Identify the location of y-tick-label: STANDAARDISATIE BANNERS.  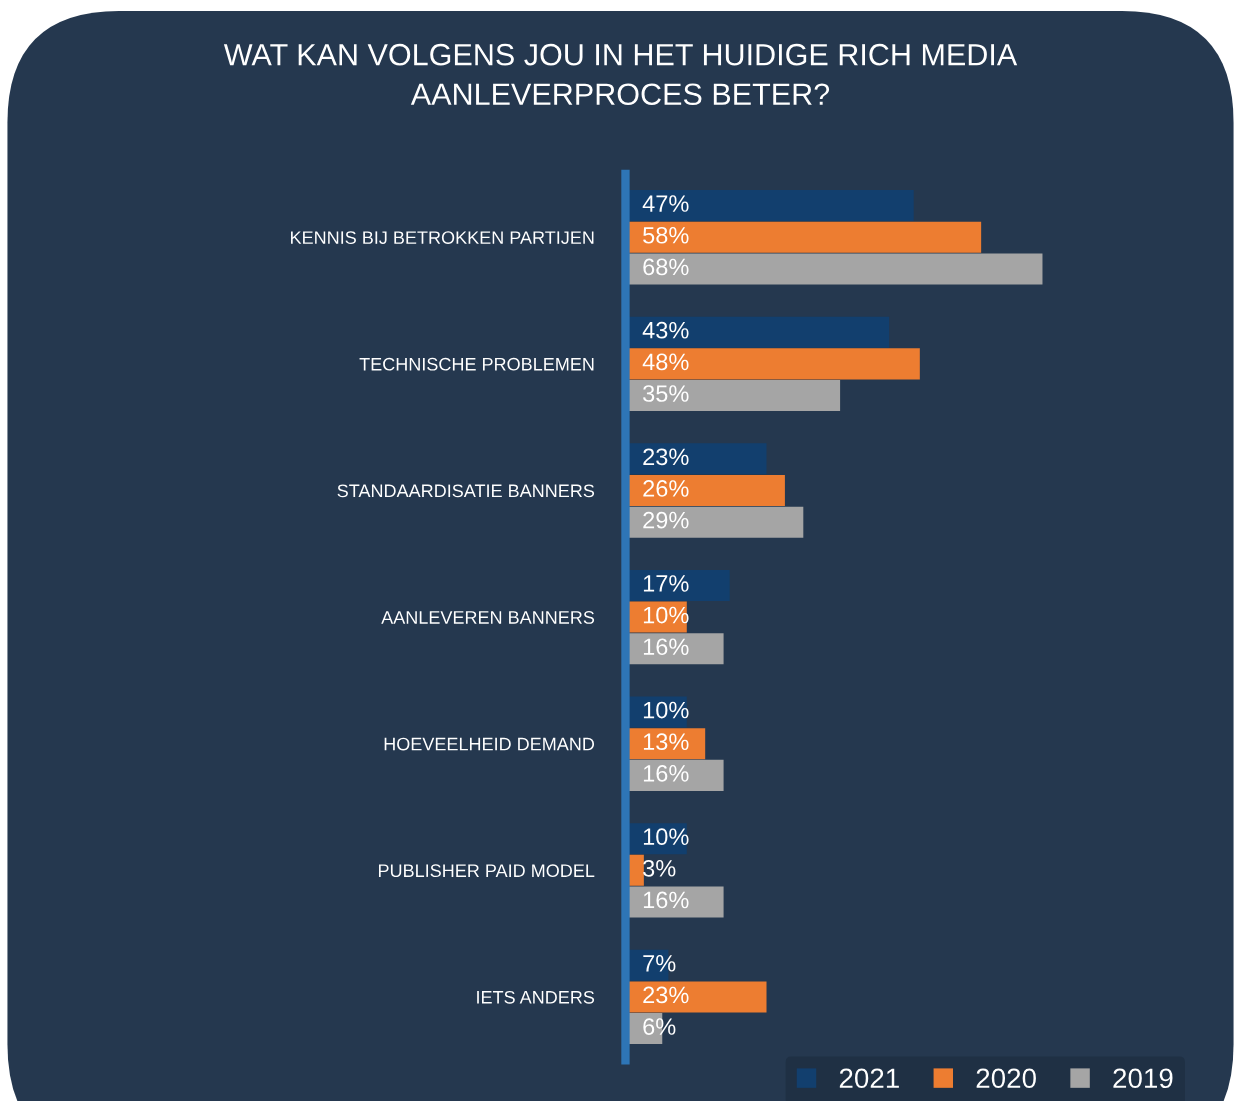
(466, 491).